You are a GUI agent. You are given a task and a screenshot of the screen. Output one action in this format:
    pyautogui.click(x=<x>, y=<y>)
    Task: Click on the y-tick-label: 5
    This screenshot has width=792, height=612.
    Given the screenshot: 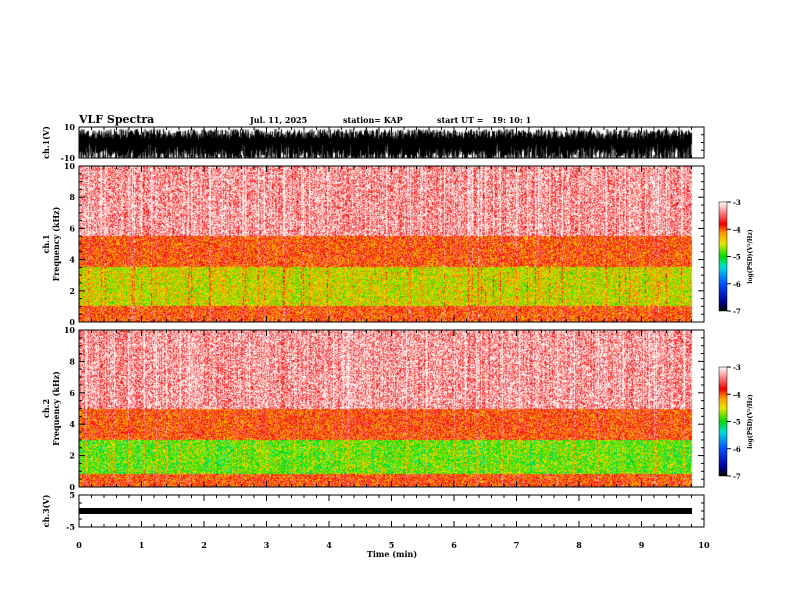 What is the action you would take?
    pyautogui.click(x=72, y=495)
    